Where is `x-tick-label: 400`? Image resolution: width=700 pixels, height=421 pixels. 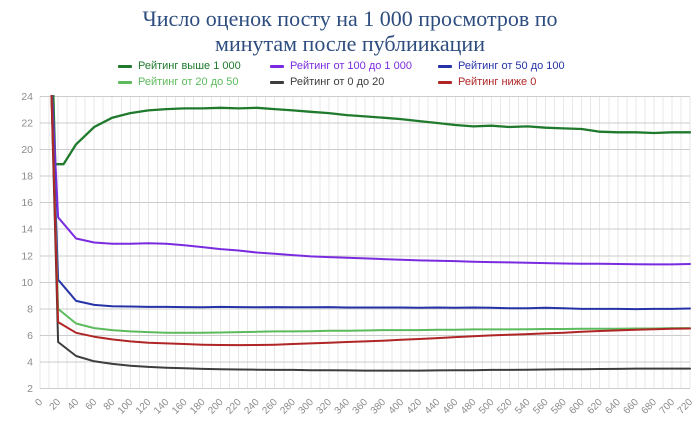 x-tick-label: 400 is located at coordinates (397, 407).